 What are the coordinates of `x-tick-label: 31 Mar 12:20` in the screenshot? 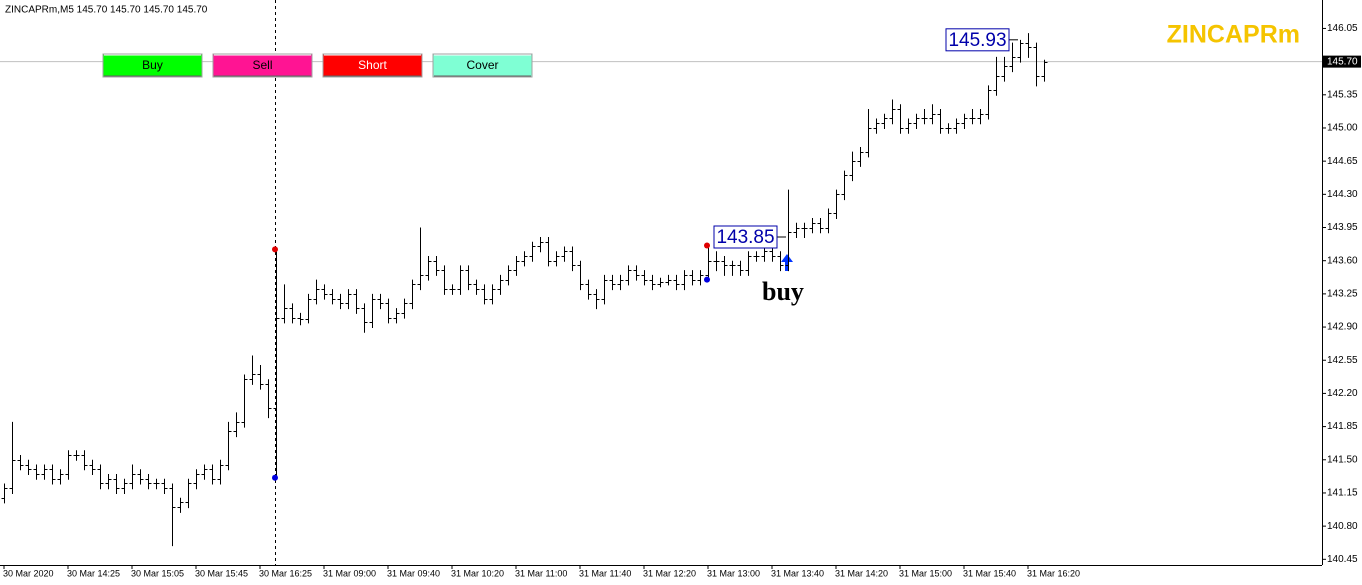 It's located at (669, 573).